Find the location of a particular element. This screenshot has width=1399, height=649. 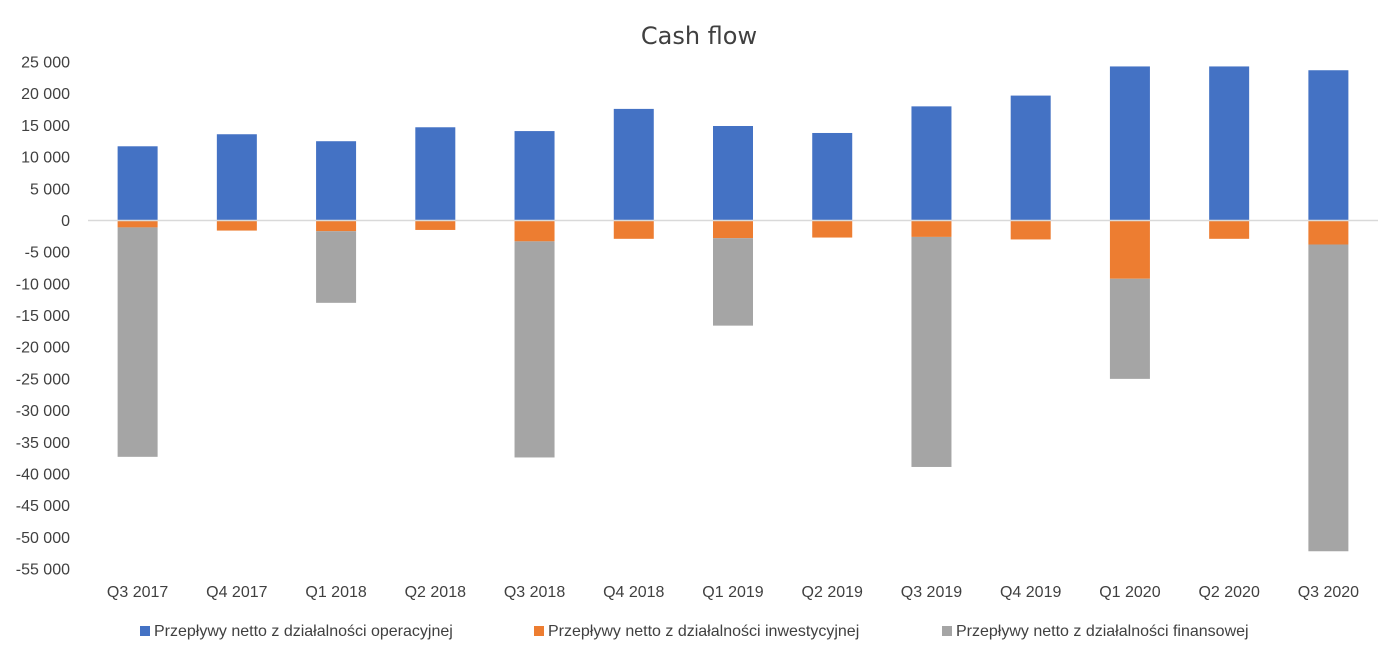

y-tick-label: 5 000 is located at coordinates (50, 189).